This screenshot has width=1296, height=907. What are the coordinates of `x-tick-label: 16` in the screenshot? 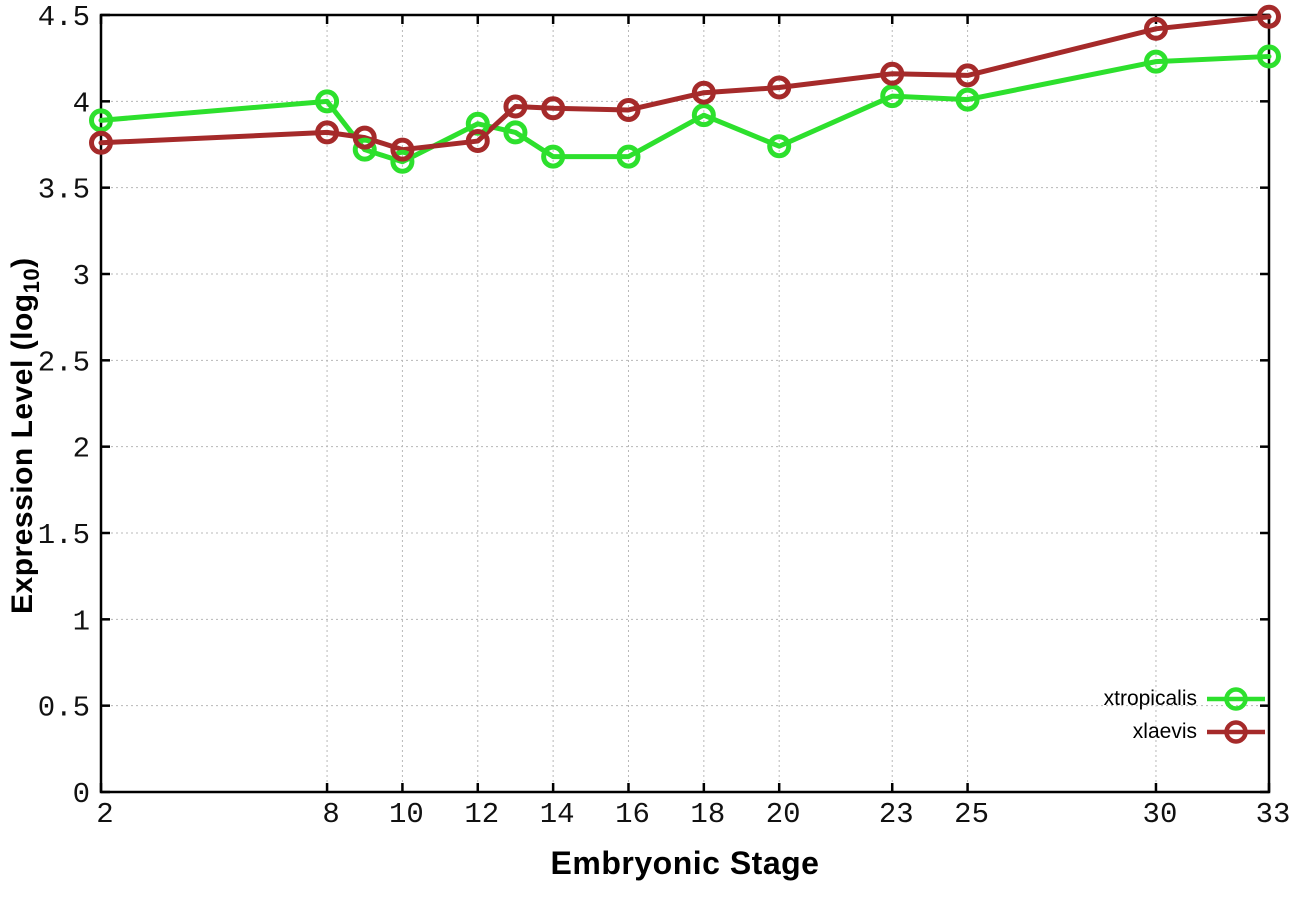 It's located at (632, 814).